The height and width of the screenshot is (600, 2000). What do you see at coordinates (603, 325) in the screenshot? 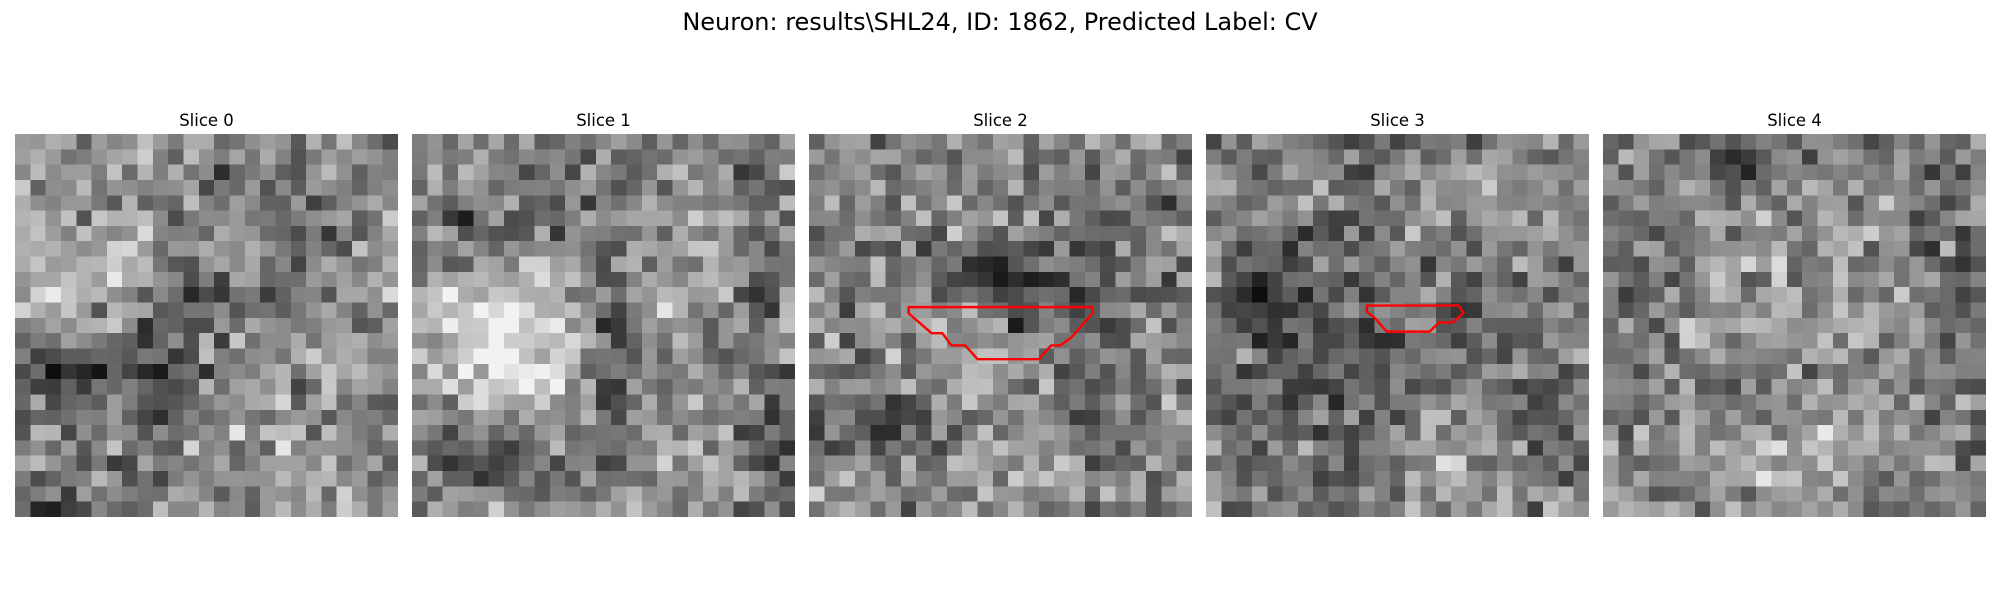
I see `slice-image` at bounding box center [603, 325].